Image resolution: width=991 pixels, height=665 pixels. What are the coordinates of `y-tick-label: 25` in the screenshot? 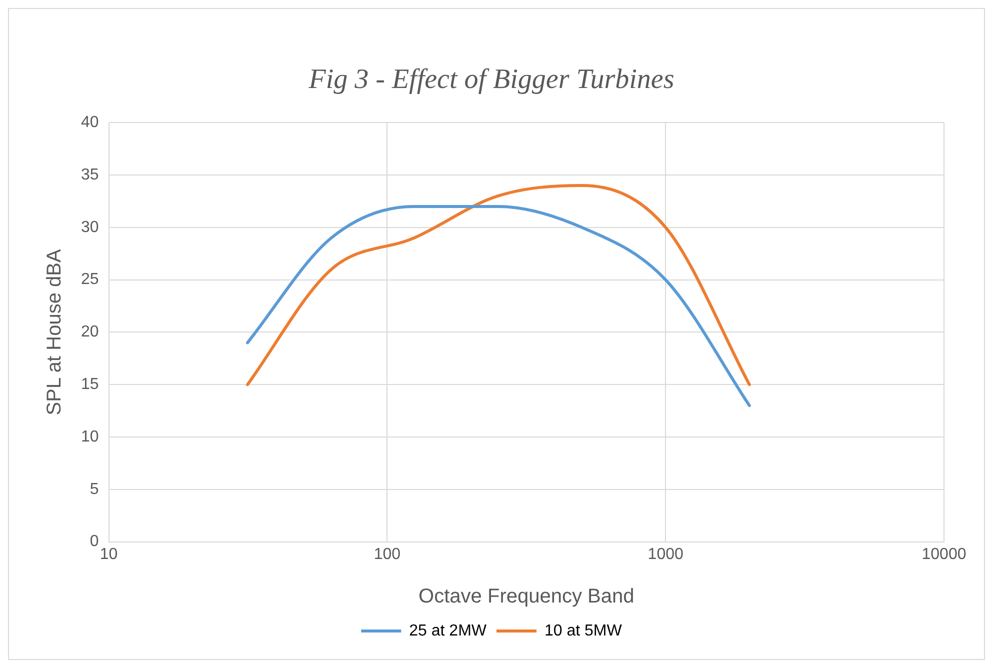 It's located at (90, 279).